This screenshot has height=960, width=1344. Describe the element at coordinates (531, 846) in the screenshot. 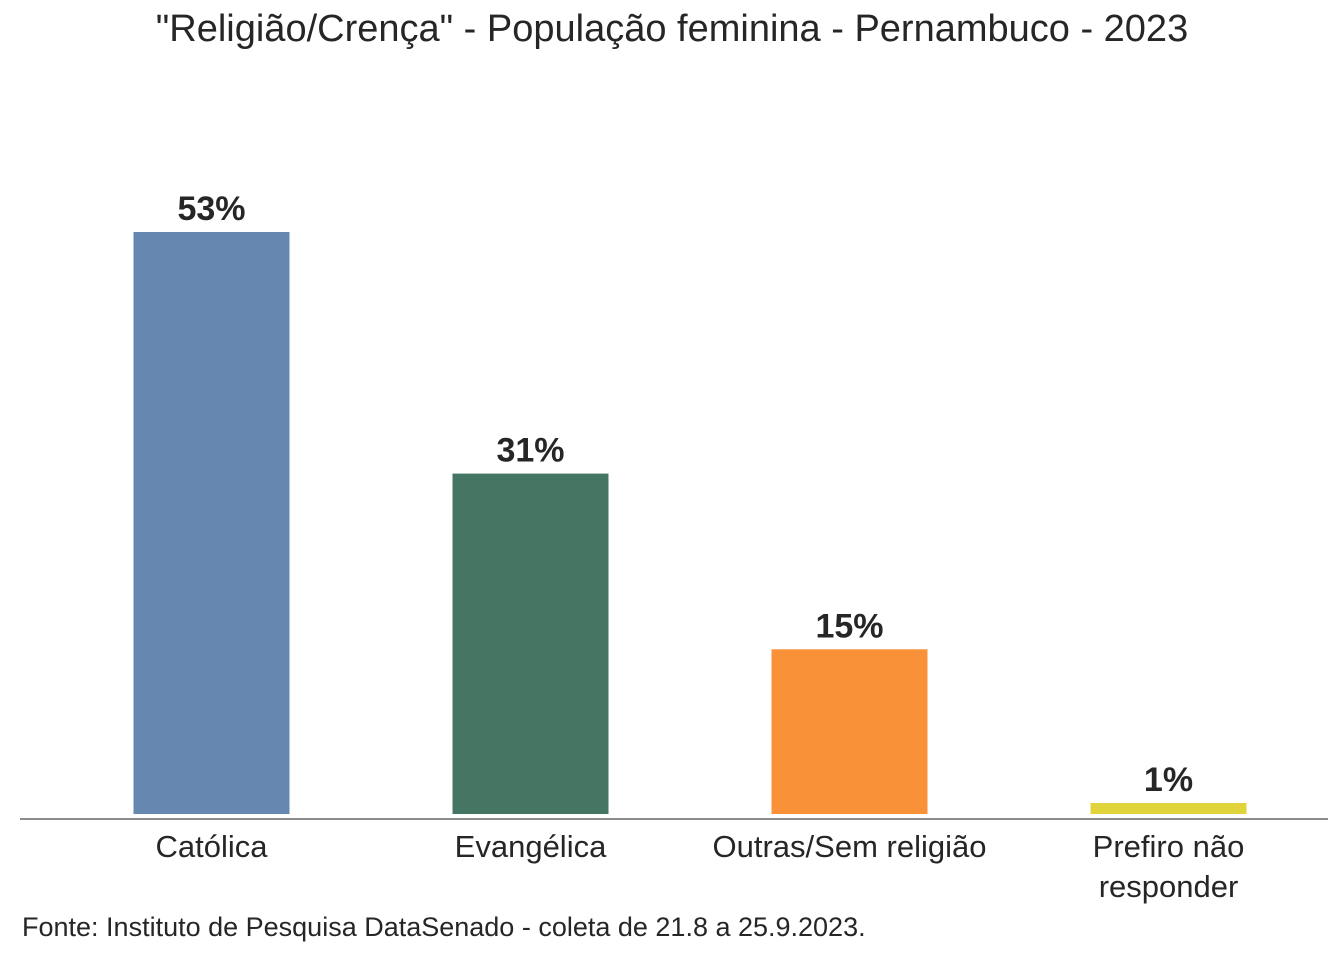

I see `category-label-1: Evangélica` at that location.